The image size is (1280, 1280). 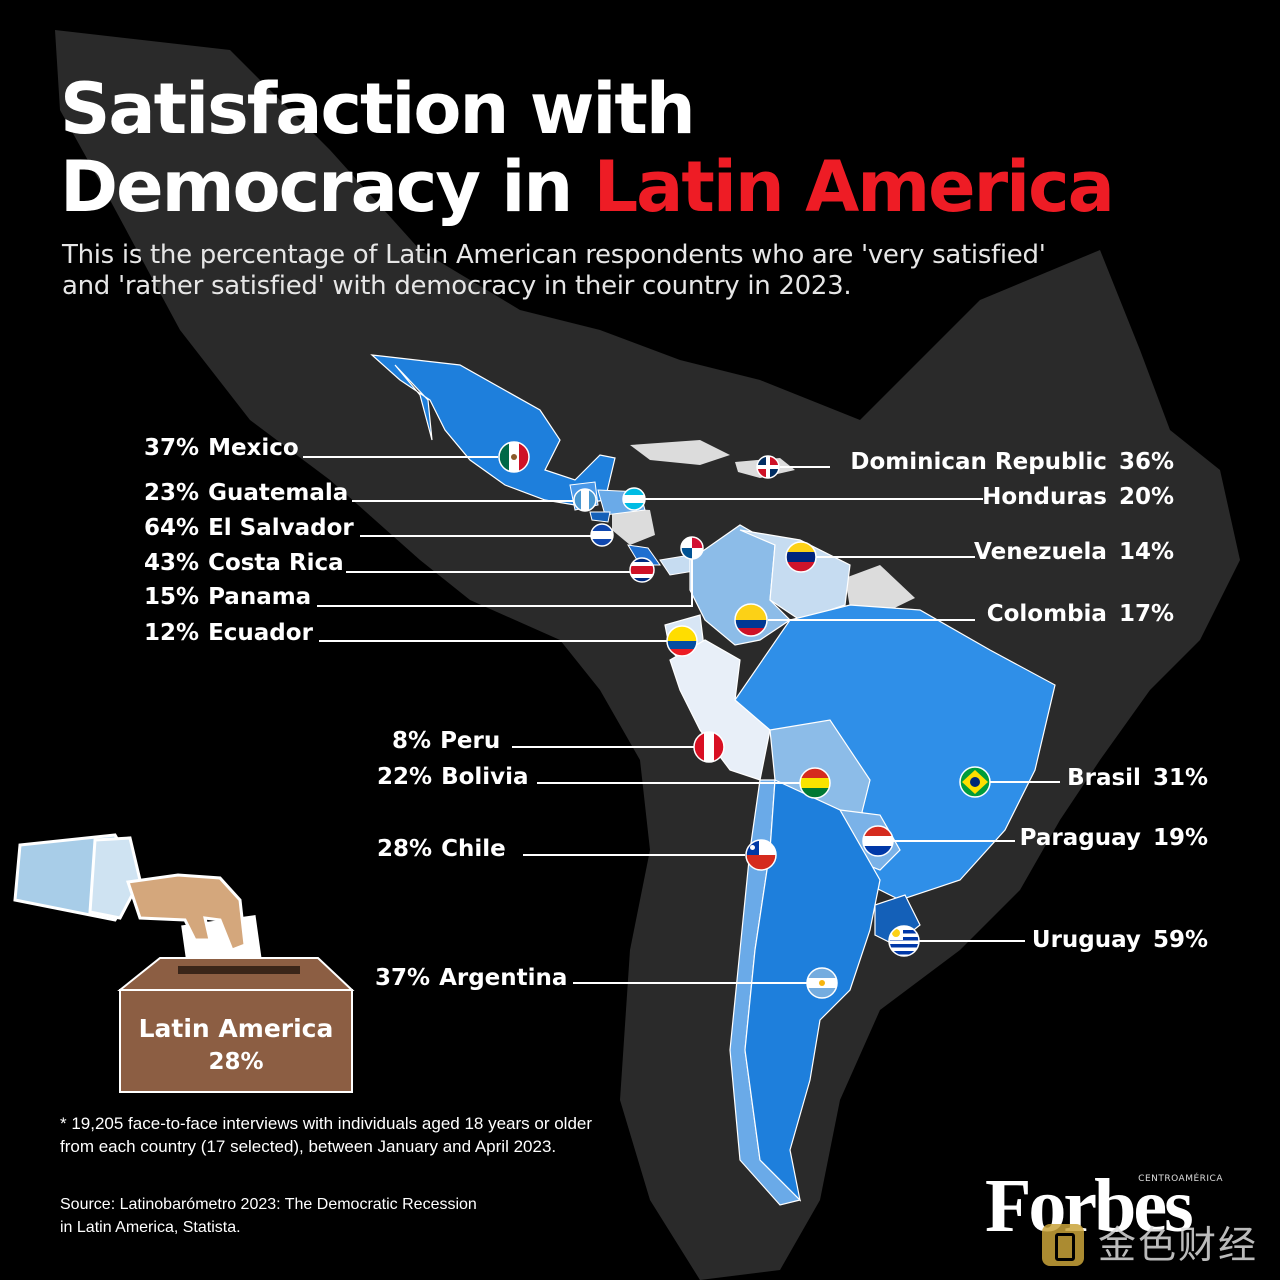 What do you see at coordinates (260, 633) in the screenshot?
I see `label-ecuador-name: Ecuador` at bounding box center [260, 633].